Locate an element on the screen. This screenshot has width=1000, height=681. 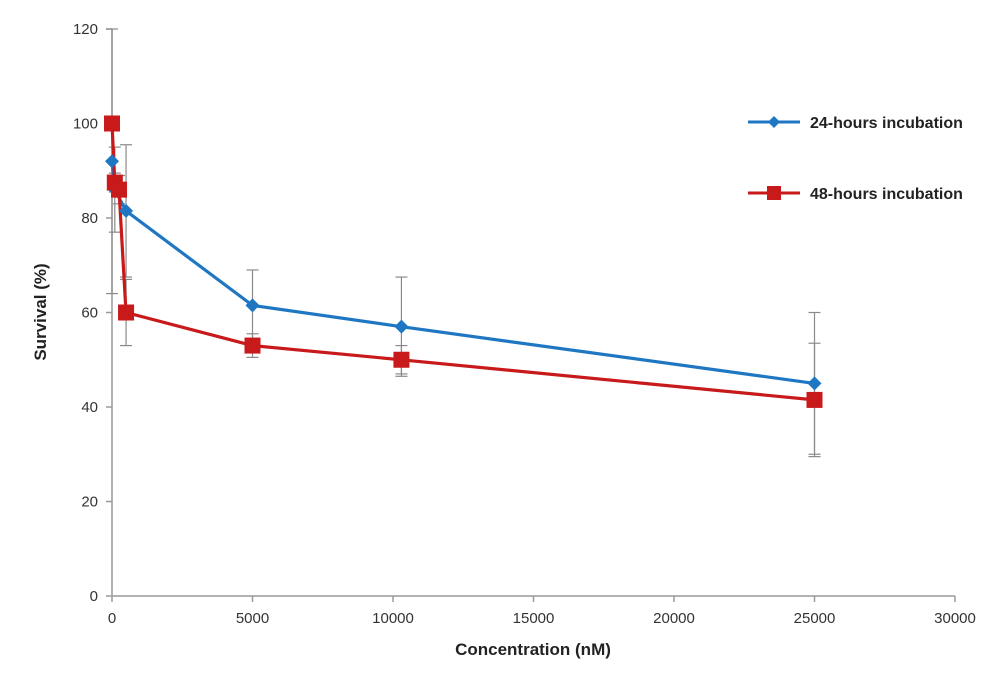
x-tick-label: 15000 is located at coordinates (534, 618).